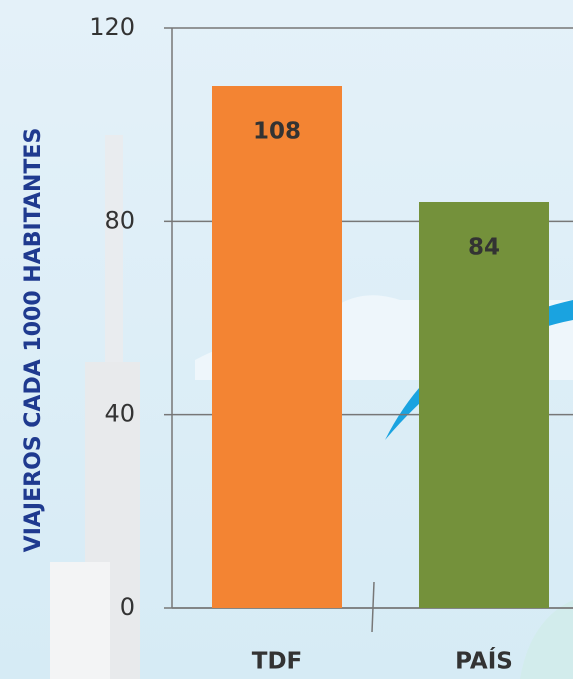 The image size is (573, 679). I want to click on category-separator, so click(373, 607).